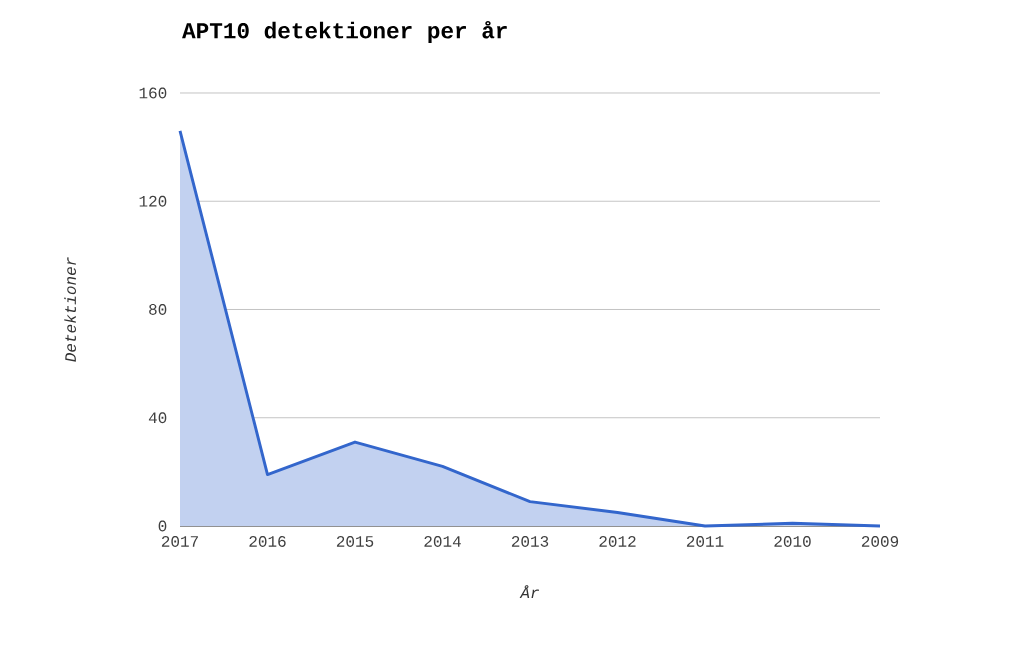  What do you see at coordinates (267, 541) in the screenshot?
I see `x-tick-label: 2016` at bounding box center [267, 541].